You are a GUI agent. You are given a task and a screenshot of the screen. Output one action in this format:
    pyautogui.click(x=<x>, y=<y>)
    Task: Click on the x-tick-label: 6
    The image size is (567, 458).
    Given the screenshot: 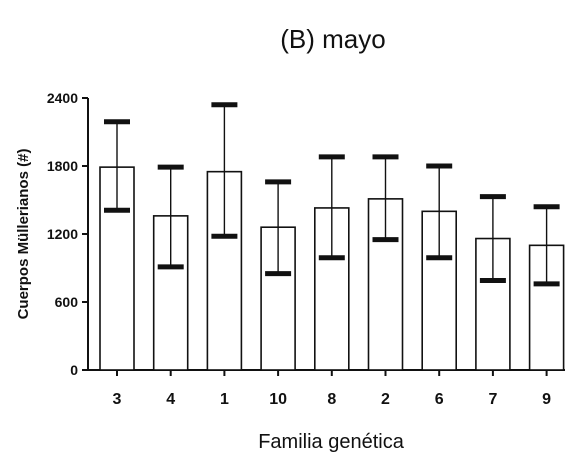 What is the action you would take?
    pyautogui.click(x=439, y=399)
    